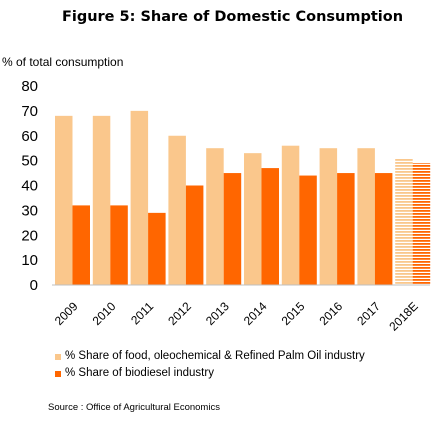 The height and width of the screenshot is (423, 445). I want to click on chart-title: Figure 5: Share of Domestic Consumption, so click(232, 17).